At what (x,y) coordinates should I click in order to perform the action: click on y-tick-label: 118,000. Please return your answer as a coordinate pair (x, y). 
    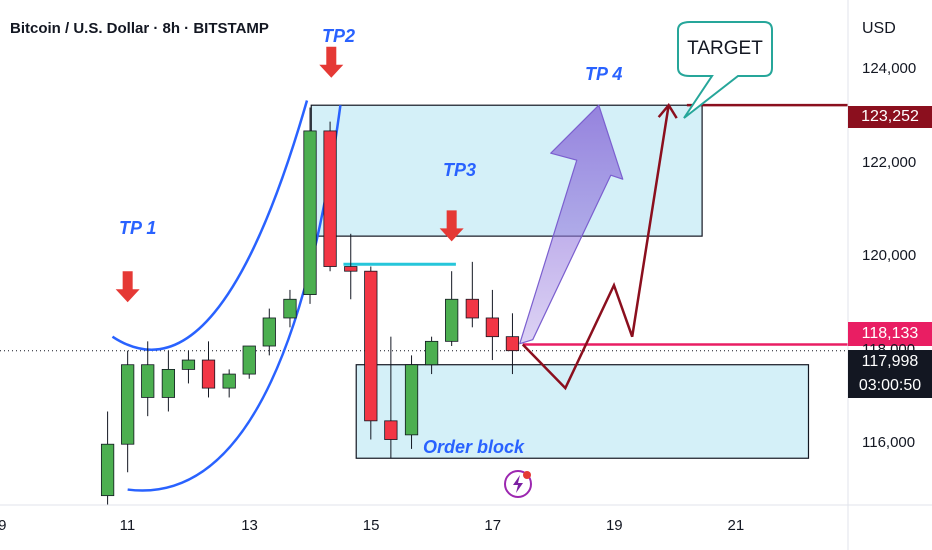
    Looking at the image, I should click on (889, 349).